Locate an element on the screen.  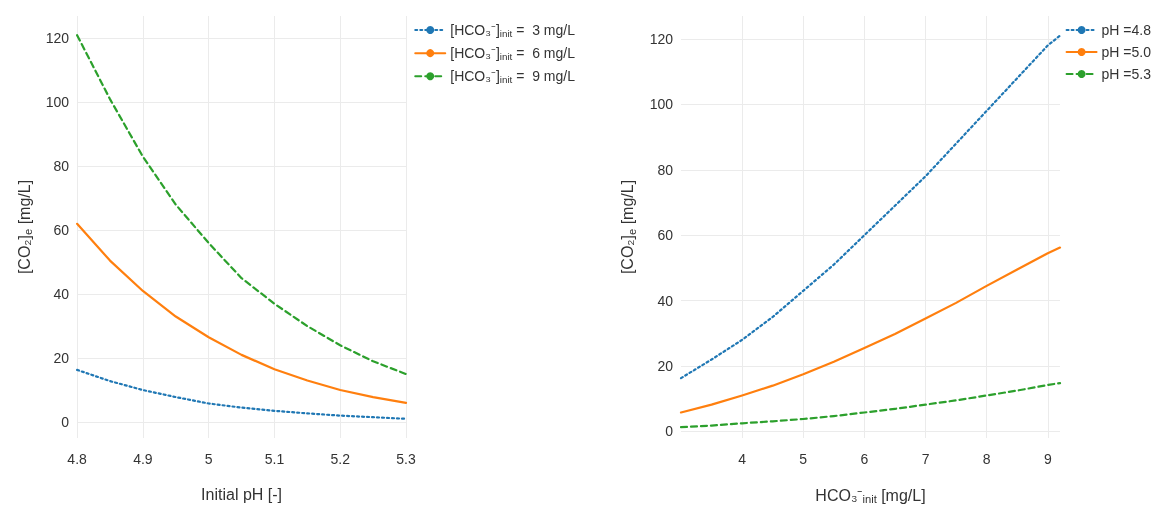
x-tick-label: 4 is located at coordinates (742, 459).